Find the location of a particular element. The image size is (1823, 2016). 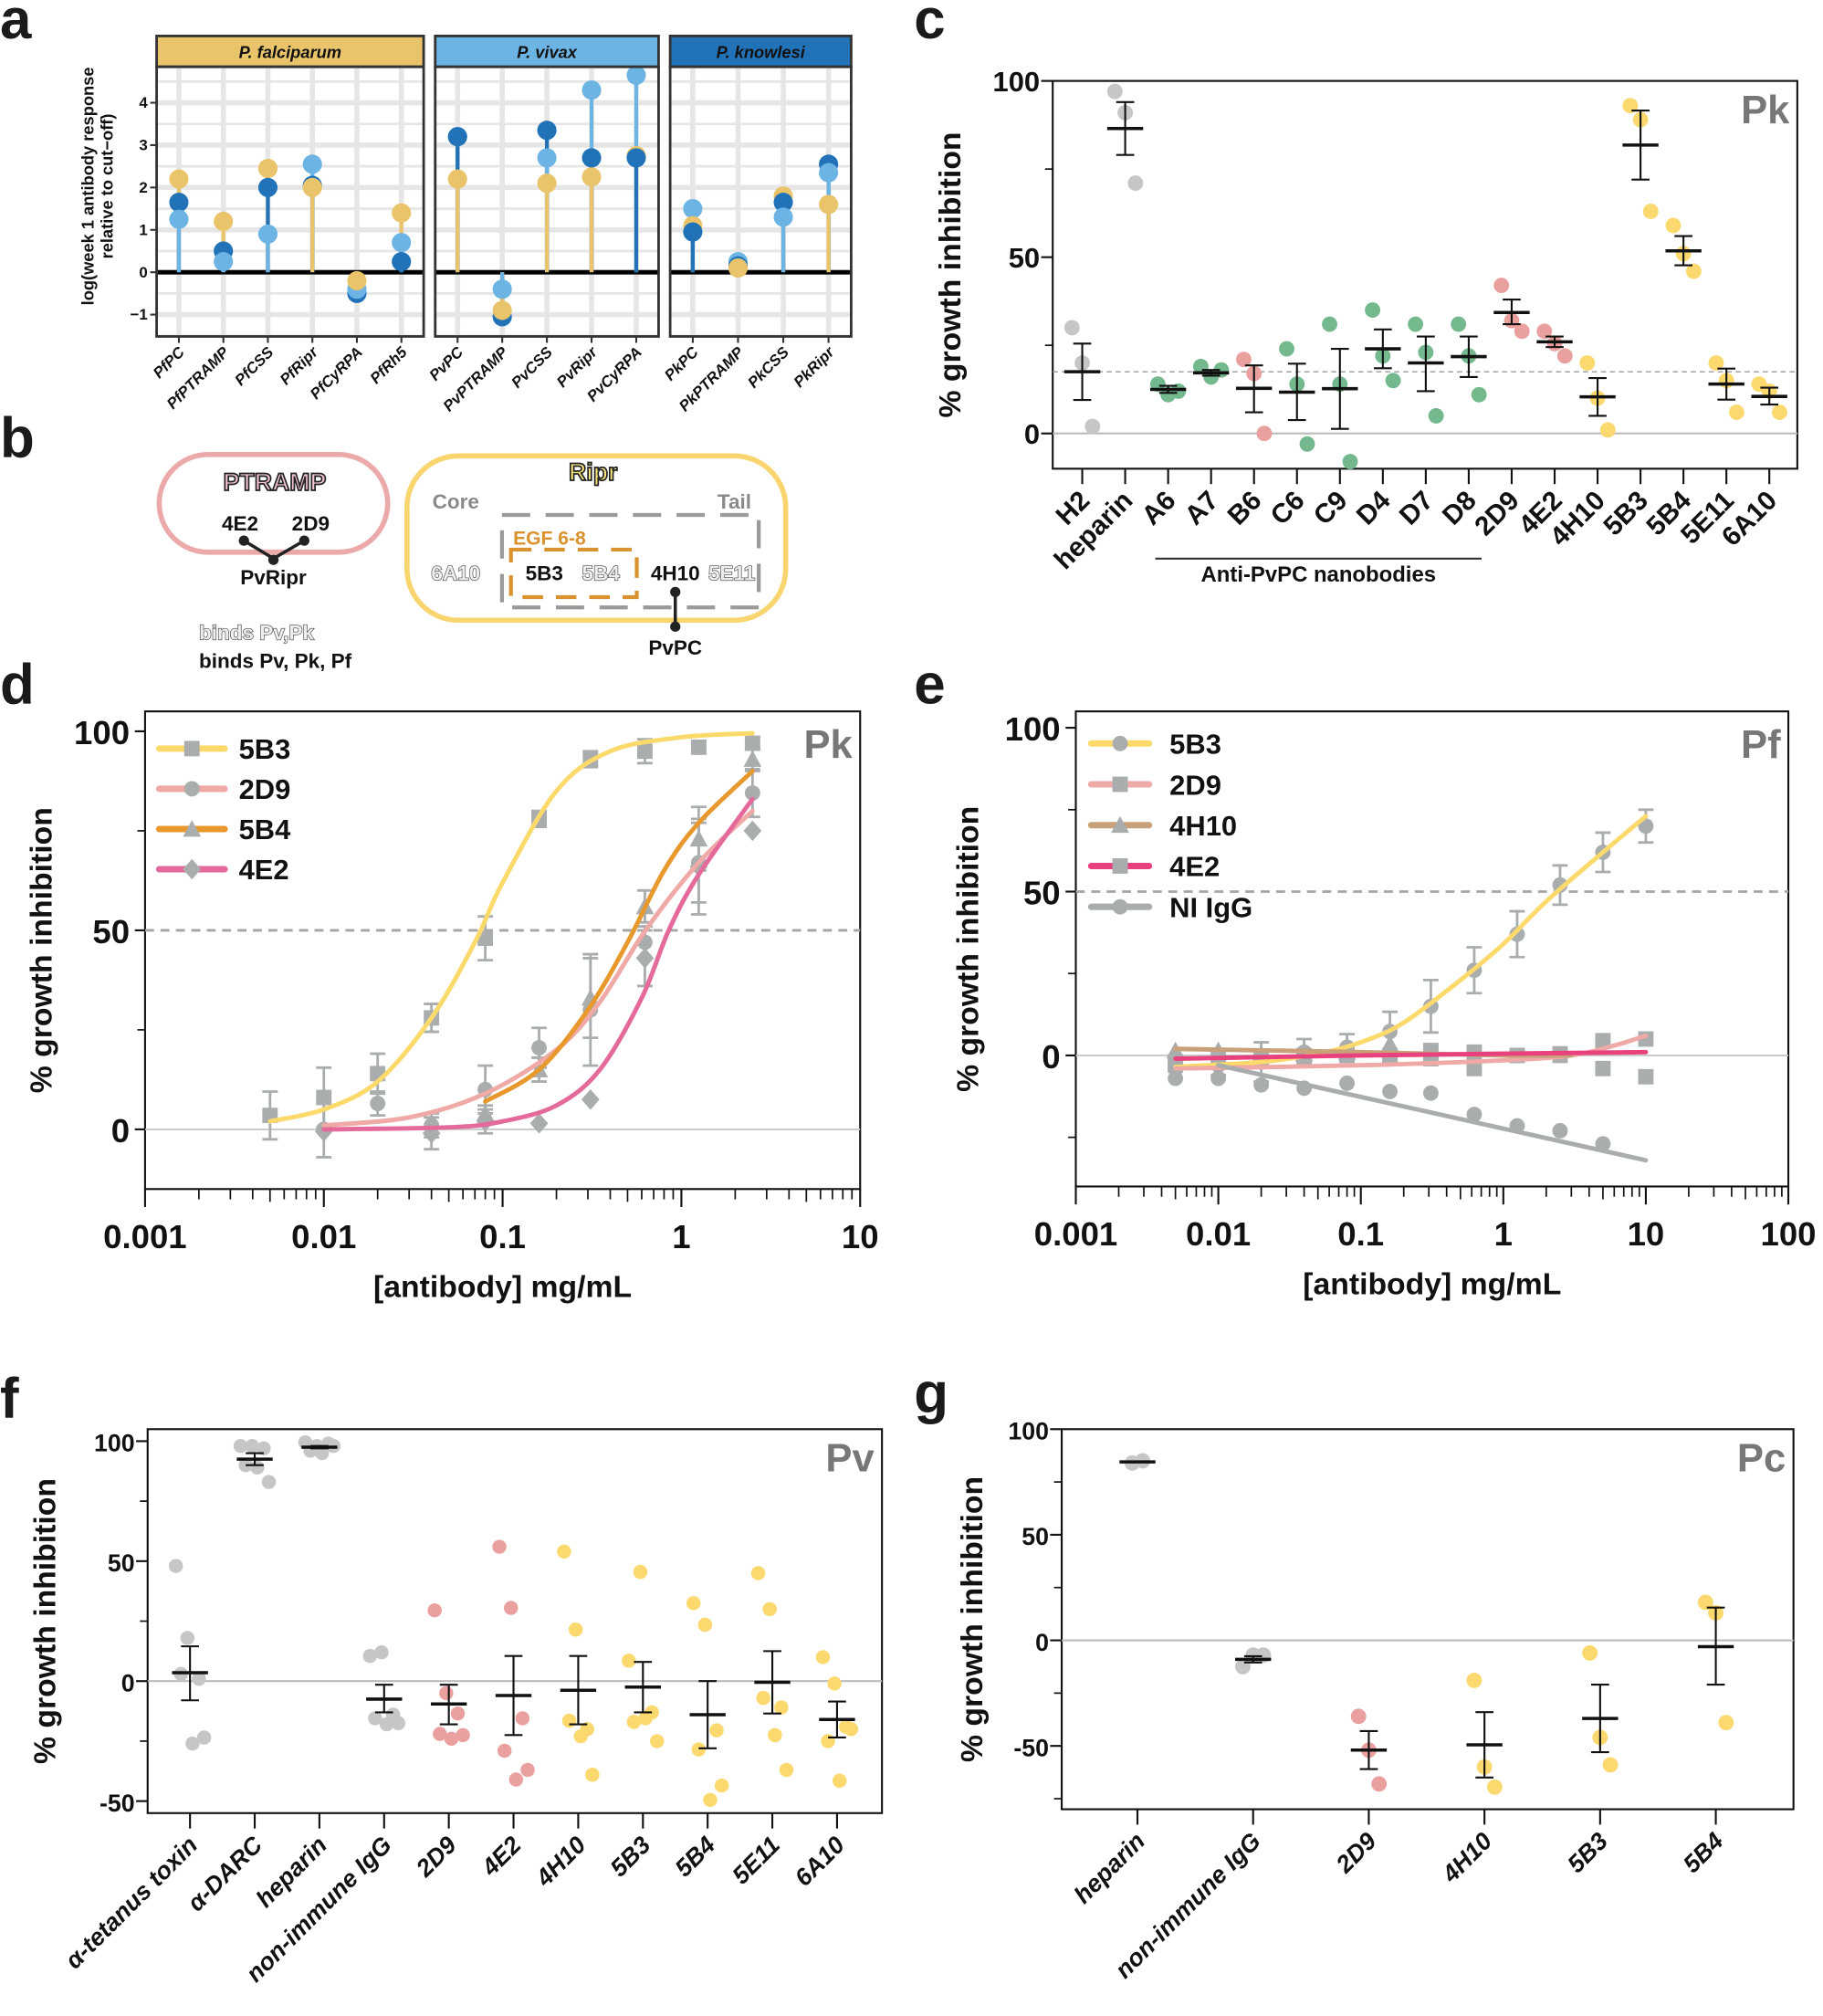

facet-title: P. knowlesi is located at coordinates (761, 52).